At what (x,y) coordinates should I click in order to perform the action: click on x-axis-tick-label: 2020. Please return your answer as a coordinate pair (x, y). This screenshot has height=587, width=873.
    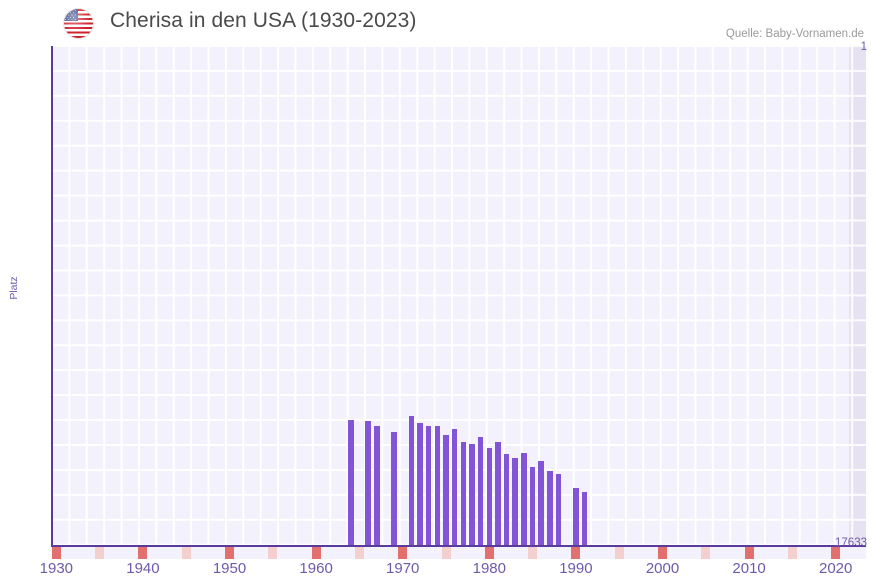
    Looking at the image, I should click on (836, 568).